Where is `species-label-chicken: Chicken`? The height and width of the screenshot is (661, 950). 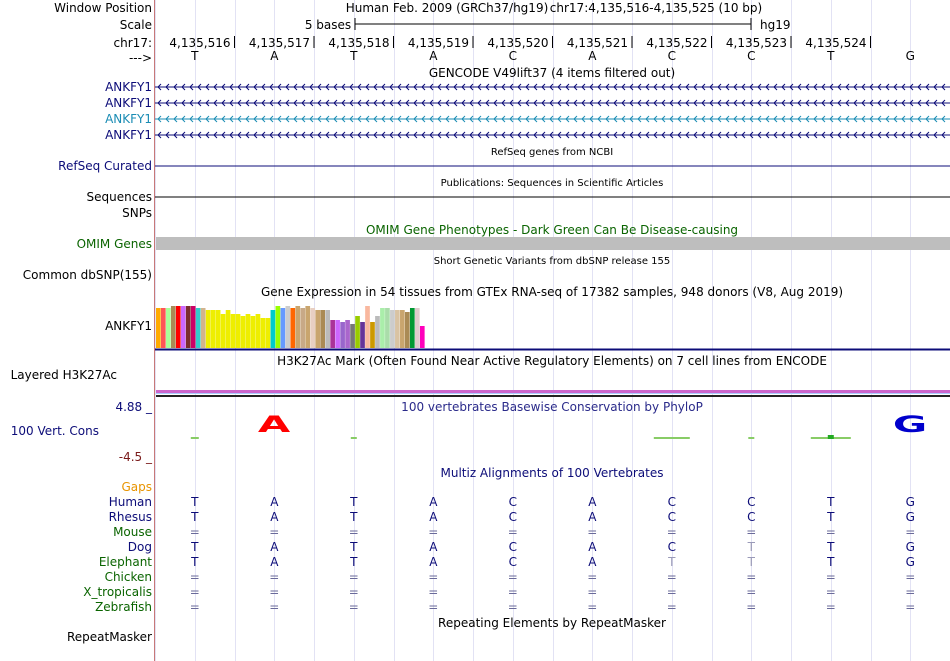
species-label-chicken: Chicken is located at coordinates (128, 577).